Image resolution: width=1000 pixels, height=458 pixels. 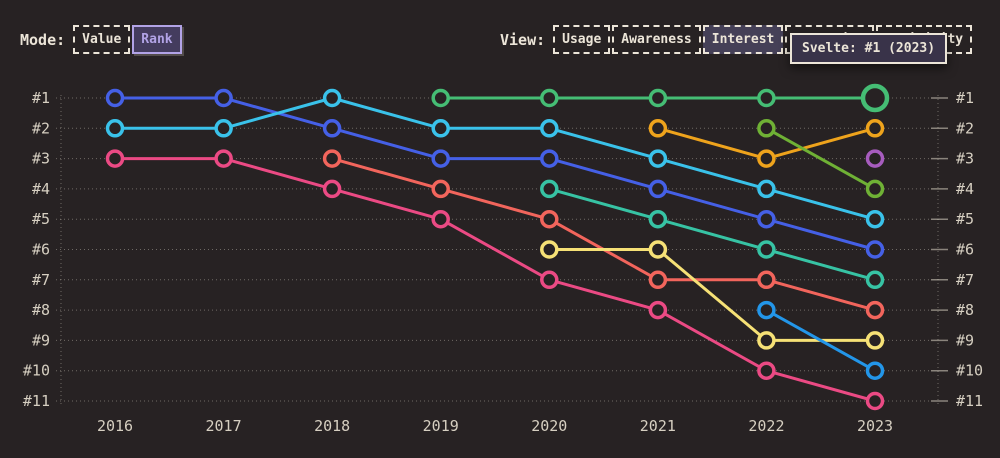 What do you see at coordinates (766, 426) in the screenshot?
I see `svg-text: 2022` at bounding box center [766, 426].